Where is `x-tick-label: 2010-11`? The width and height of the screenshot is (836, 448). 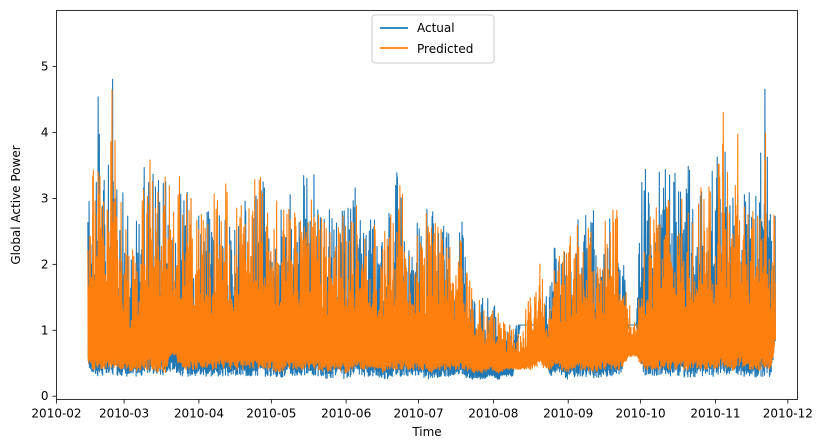 x-tick-label: 2010-11 is located at coordinates (715, 414).